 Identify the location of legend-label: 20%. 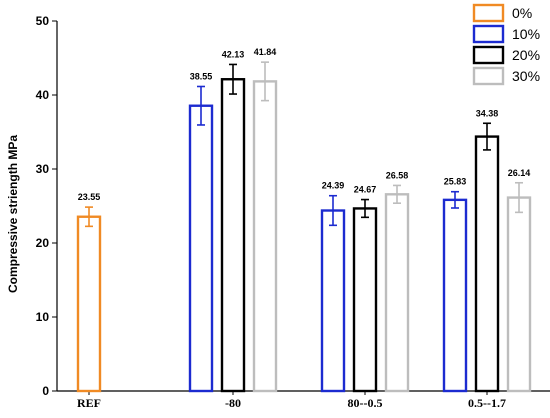
(526, 55).